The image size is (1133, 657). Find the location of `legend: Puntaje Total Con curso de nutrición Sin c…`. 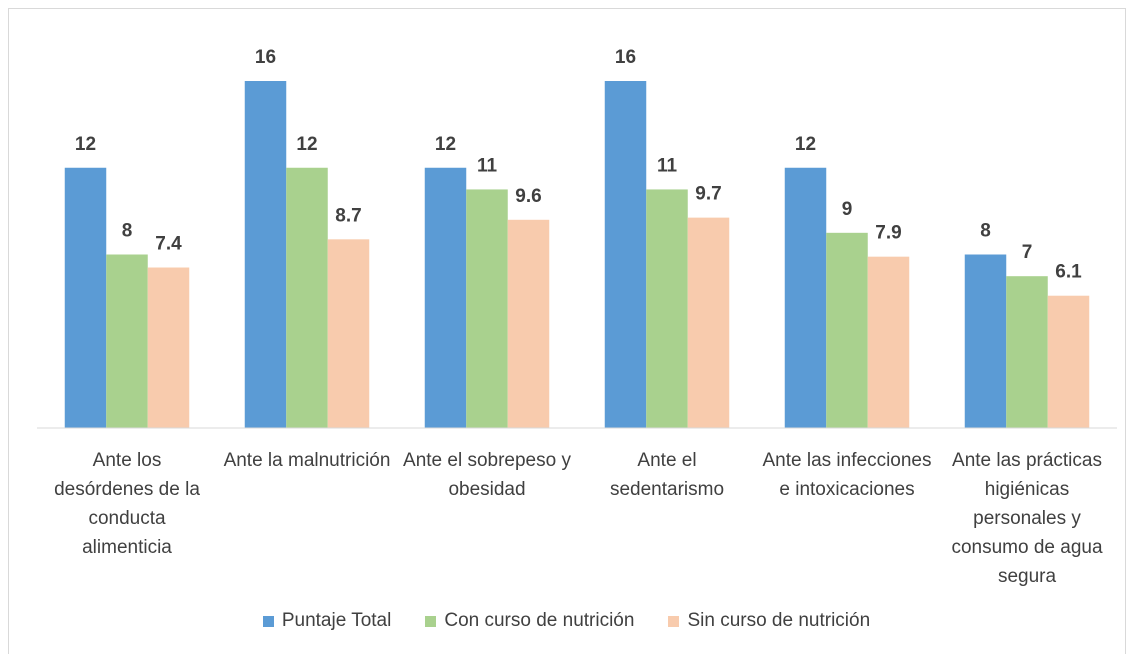

legend: Puntaje Total Con curso de nutrición Sin c… is located at coordinates (566, 621).